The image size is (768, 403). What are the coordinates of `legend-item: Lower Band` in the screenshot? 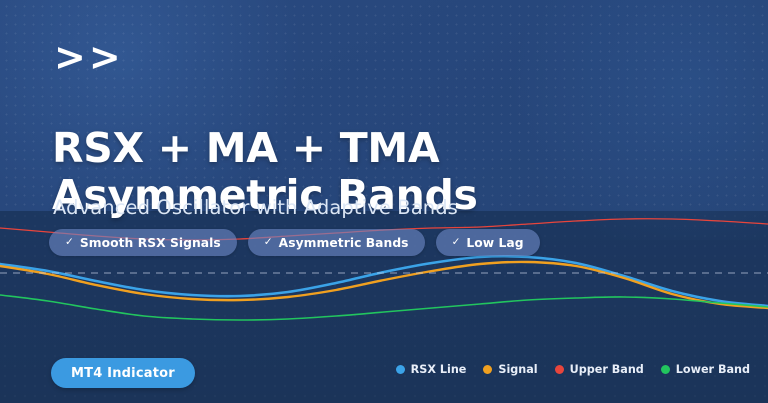 It's located at (705, 369).